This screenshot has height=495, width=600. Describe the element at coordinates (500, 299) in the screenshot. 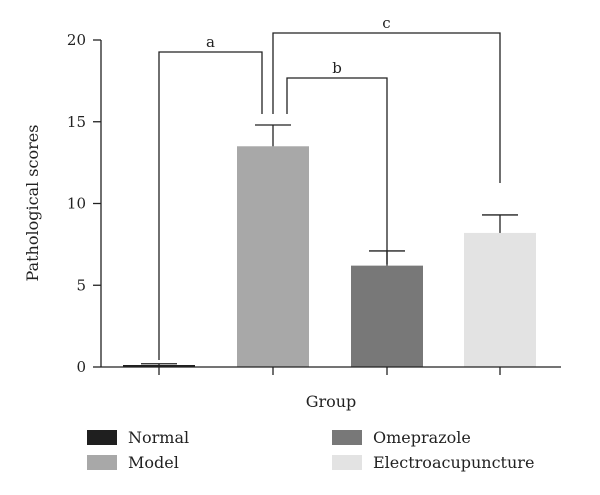

I see `bar-electroacupuncture` at that location.